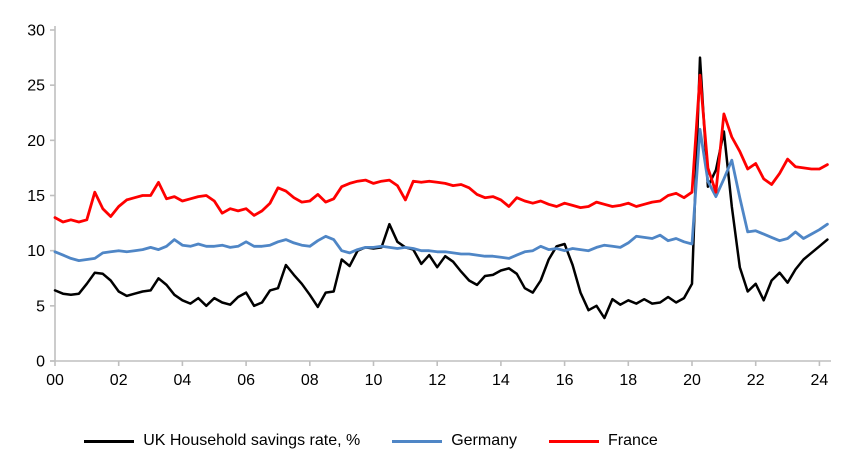 The height and width of the screenshot is (476, 852). I want to click on germany-line-swatch, so click(417, 441).